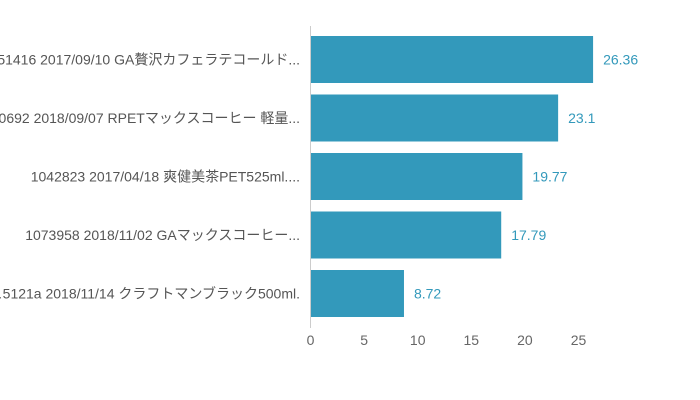  What do you see at coordinates (549, 177) in the screenshot?
I see `value-label-3: 19.77` at bounding box center [549, 177].